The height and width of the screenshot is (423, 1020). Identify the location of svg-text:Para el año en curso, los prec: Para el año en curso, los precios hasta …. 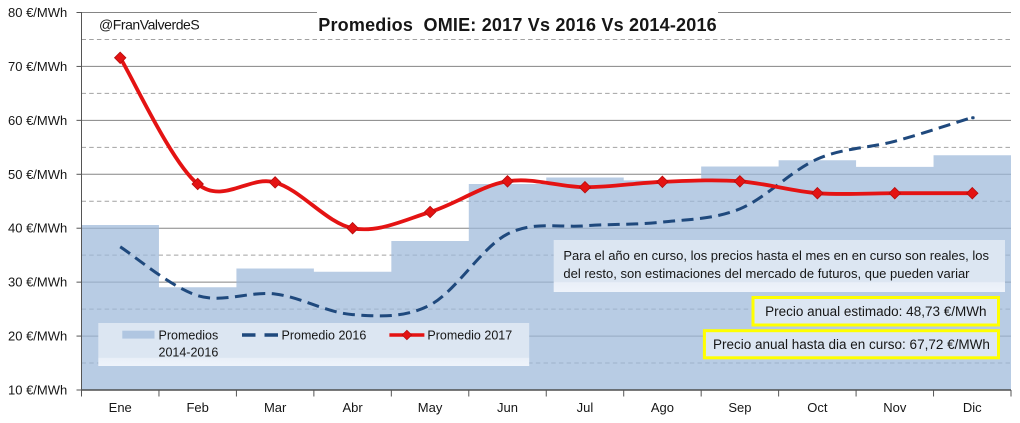
(776, 255).